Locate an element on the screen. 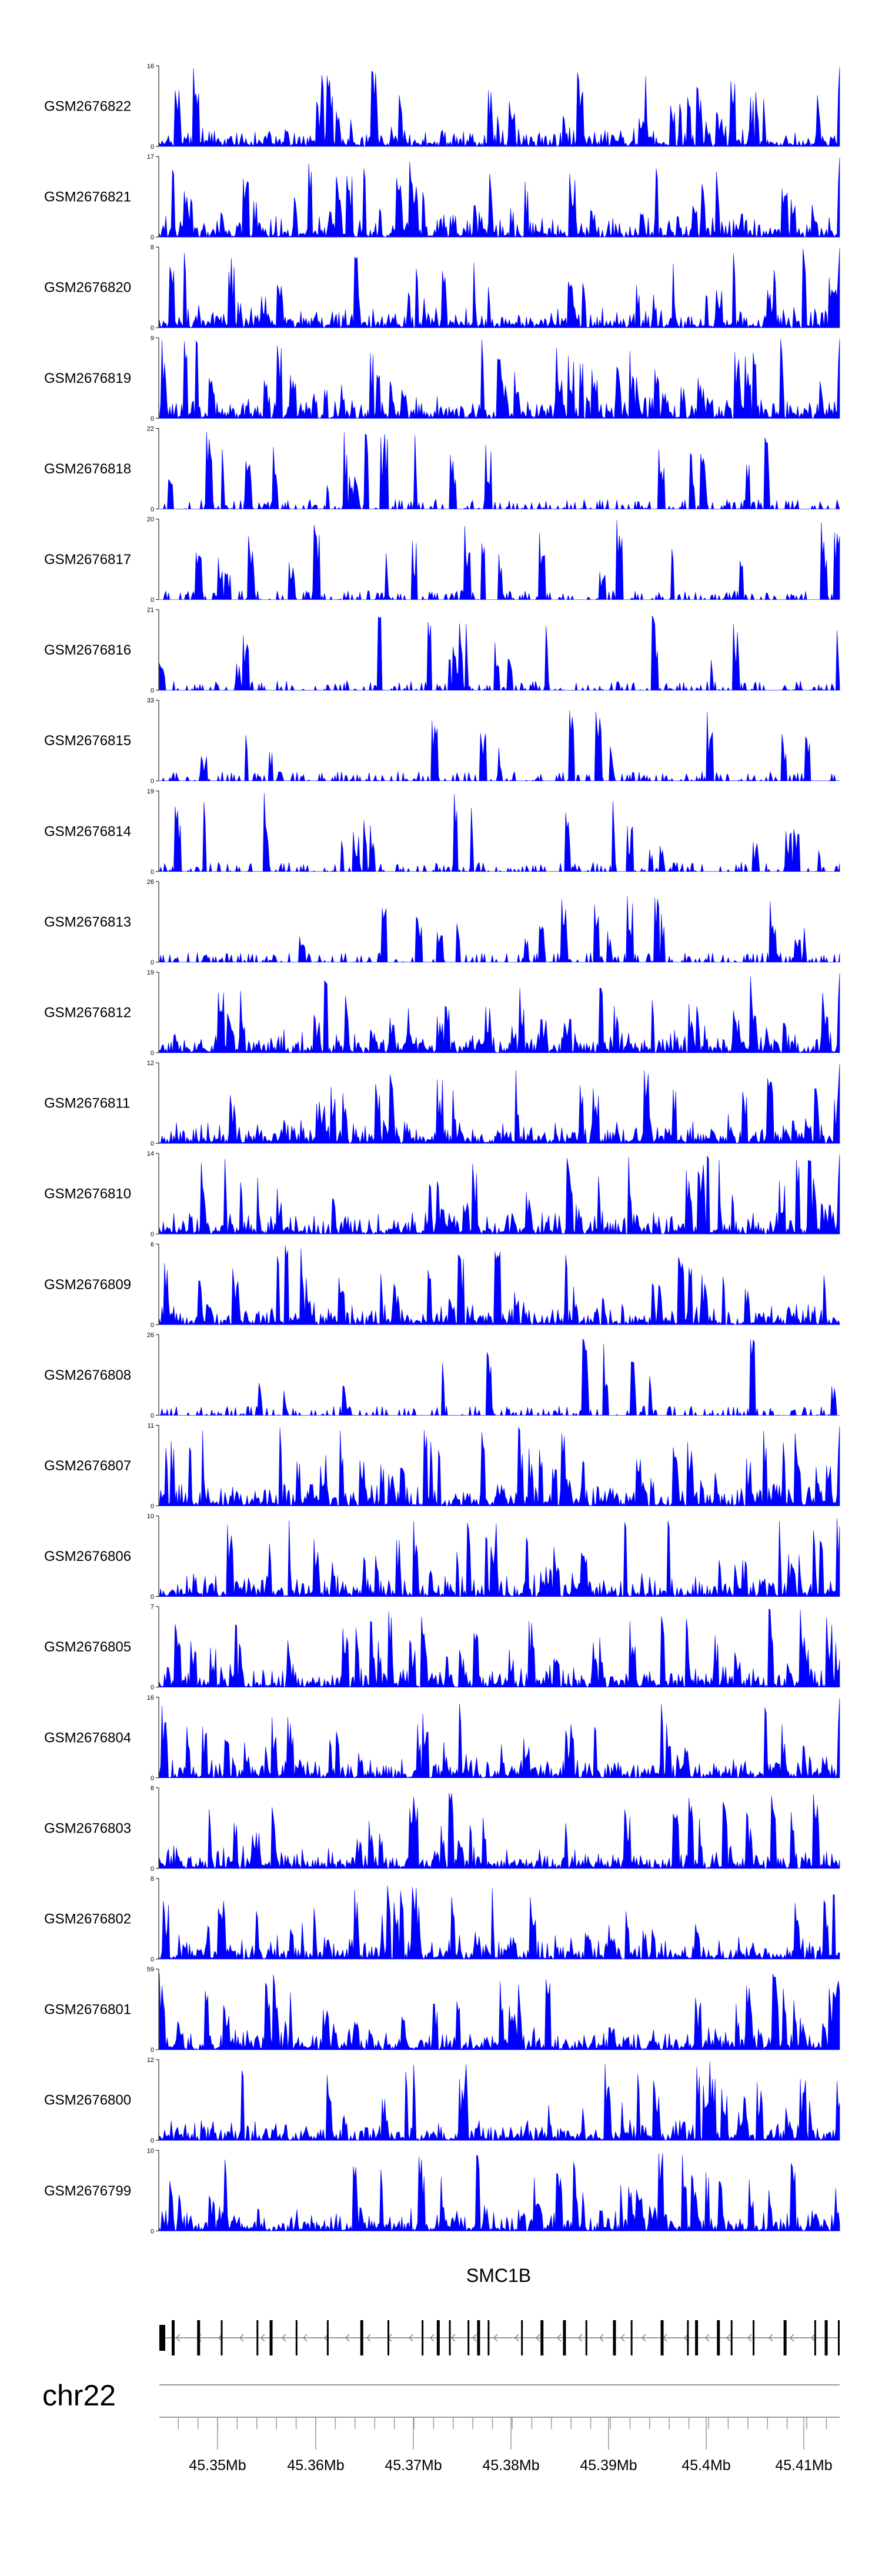  track-label: GSM2676821 is located at coordinates (87, 197).